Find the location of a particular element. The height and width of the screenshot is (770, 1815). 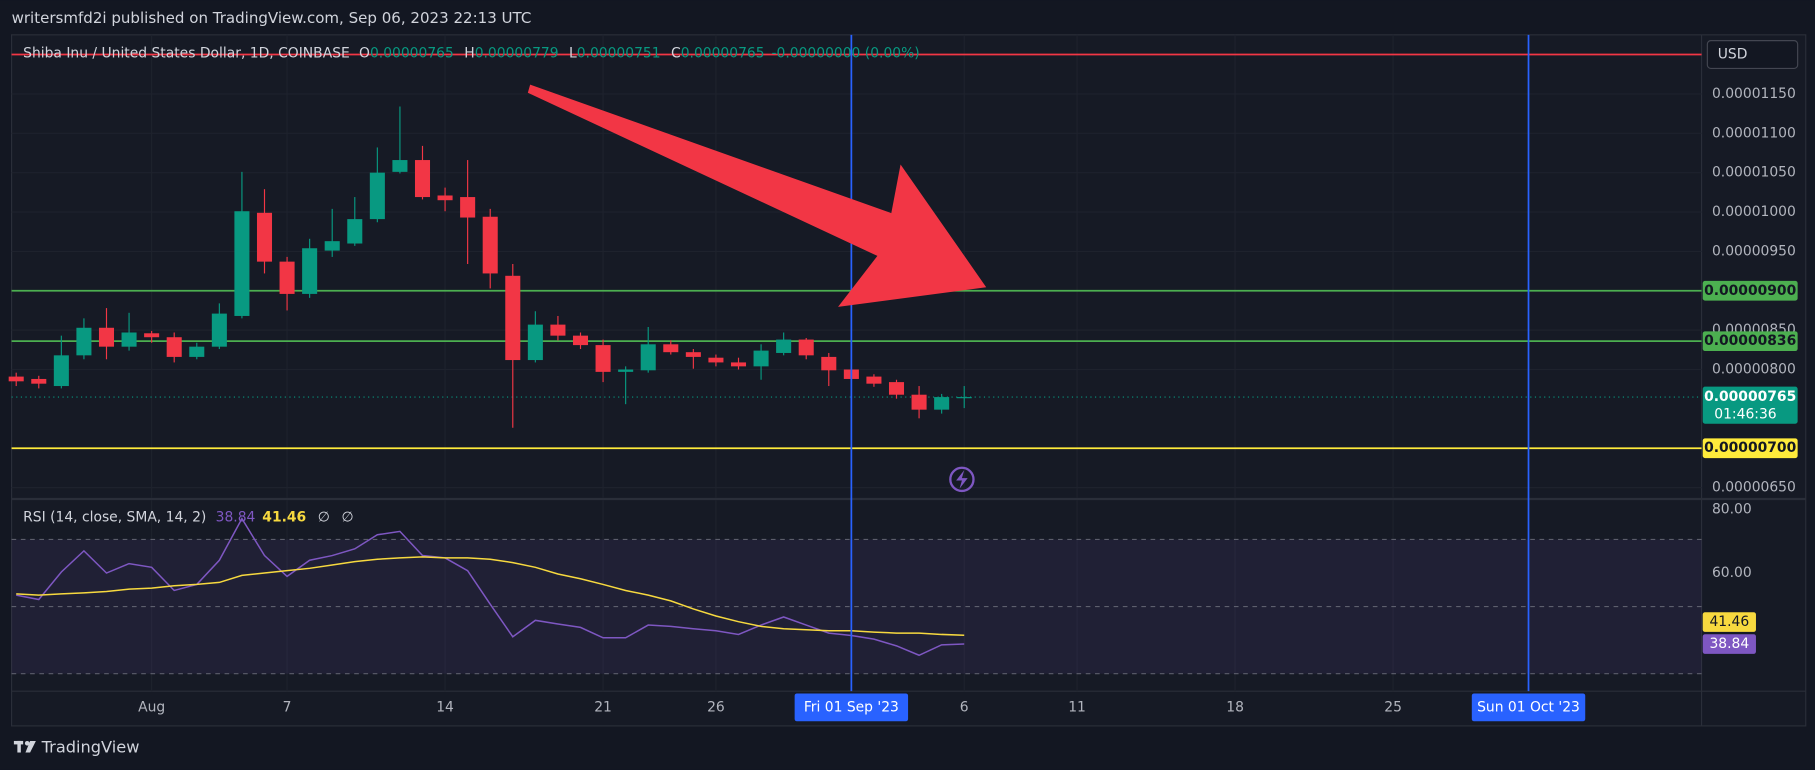

y-tick-label: 0.00001050 is located at coordinates (1754, 173).